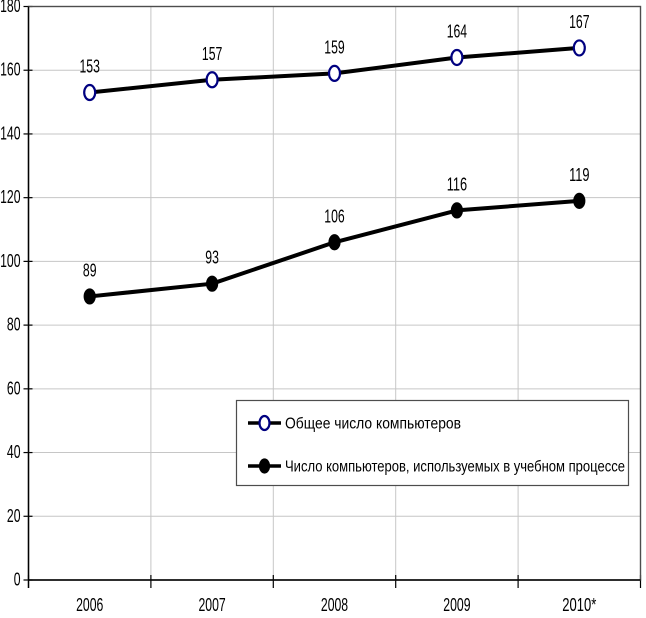 The height and width of the screenshot is (618, 646). Describe the element at coordinates (579, 22) in the screenshot. I see `data-point-label: 167` at that location.